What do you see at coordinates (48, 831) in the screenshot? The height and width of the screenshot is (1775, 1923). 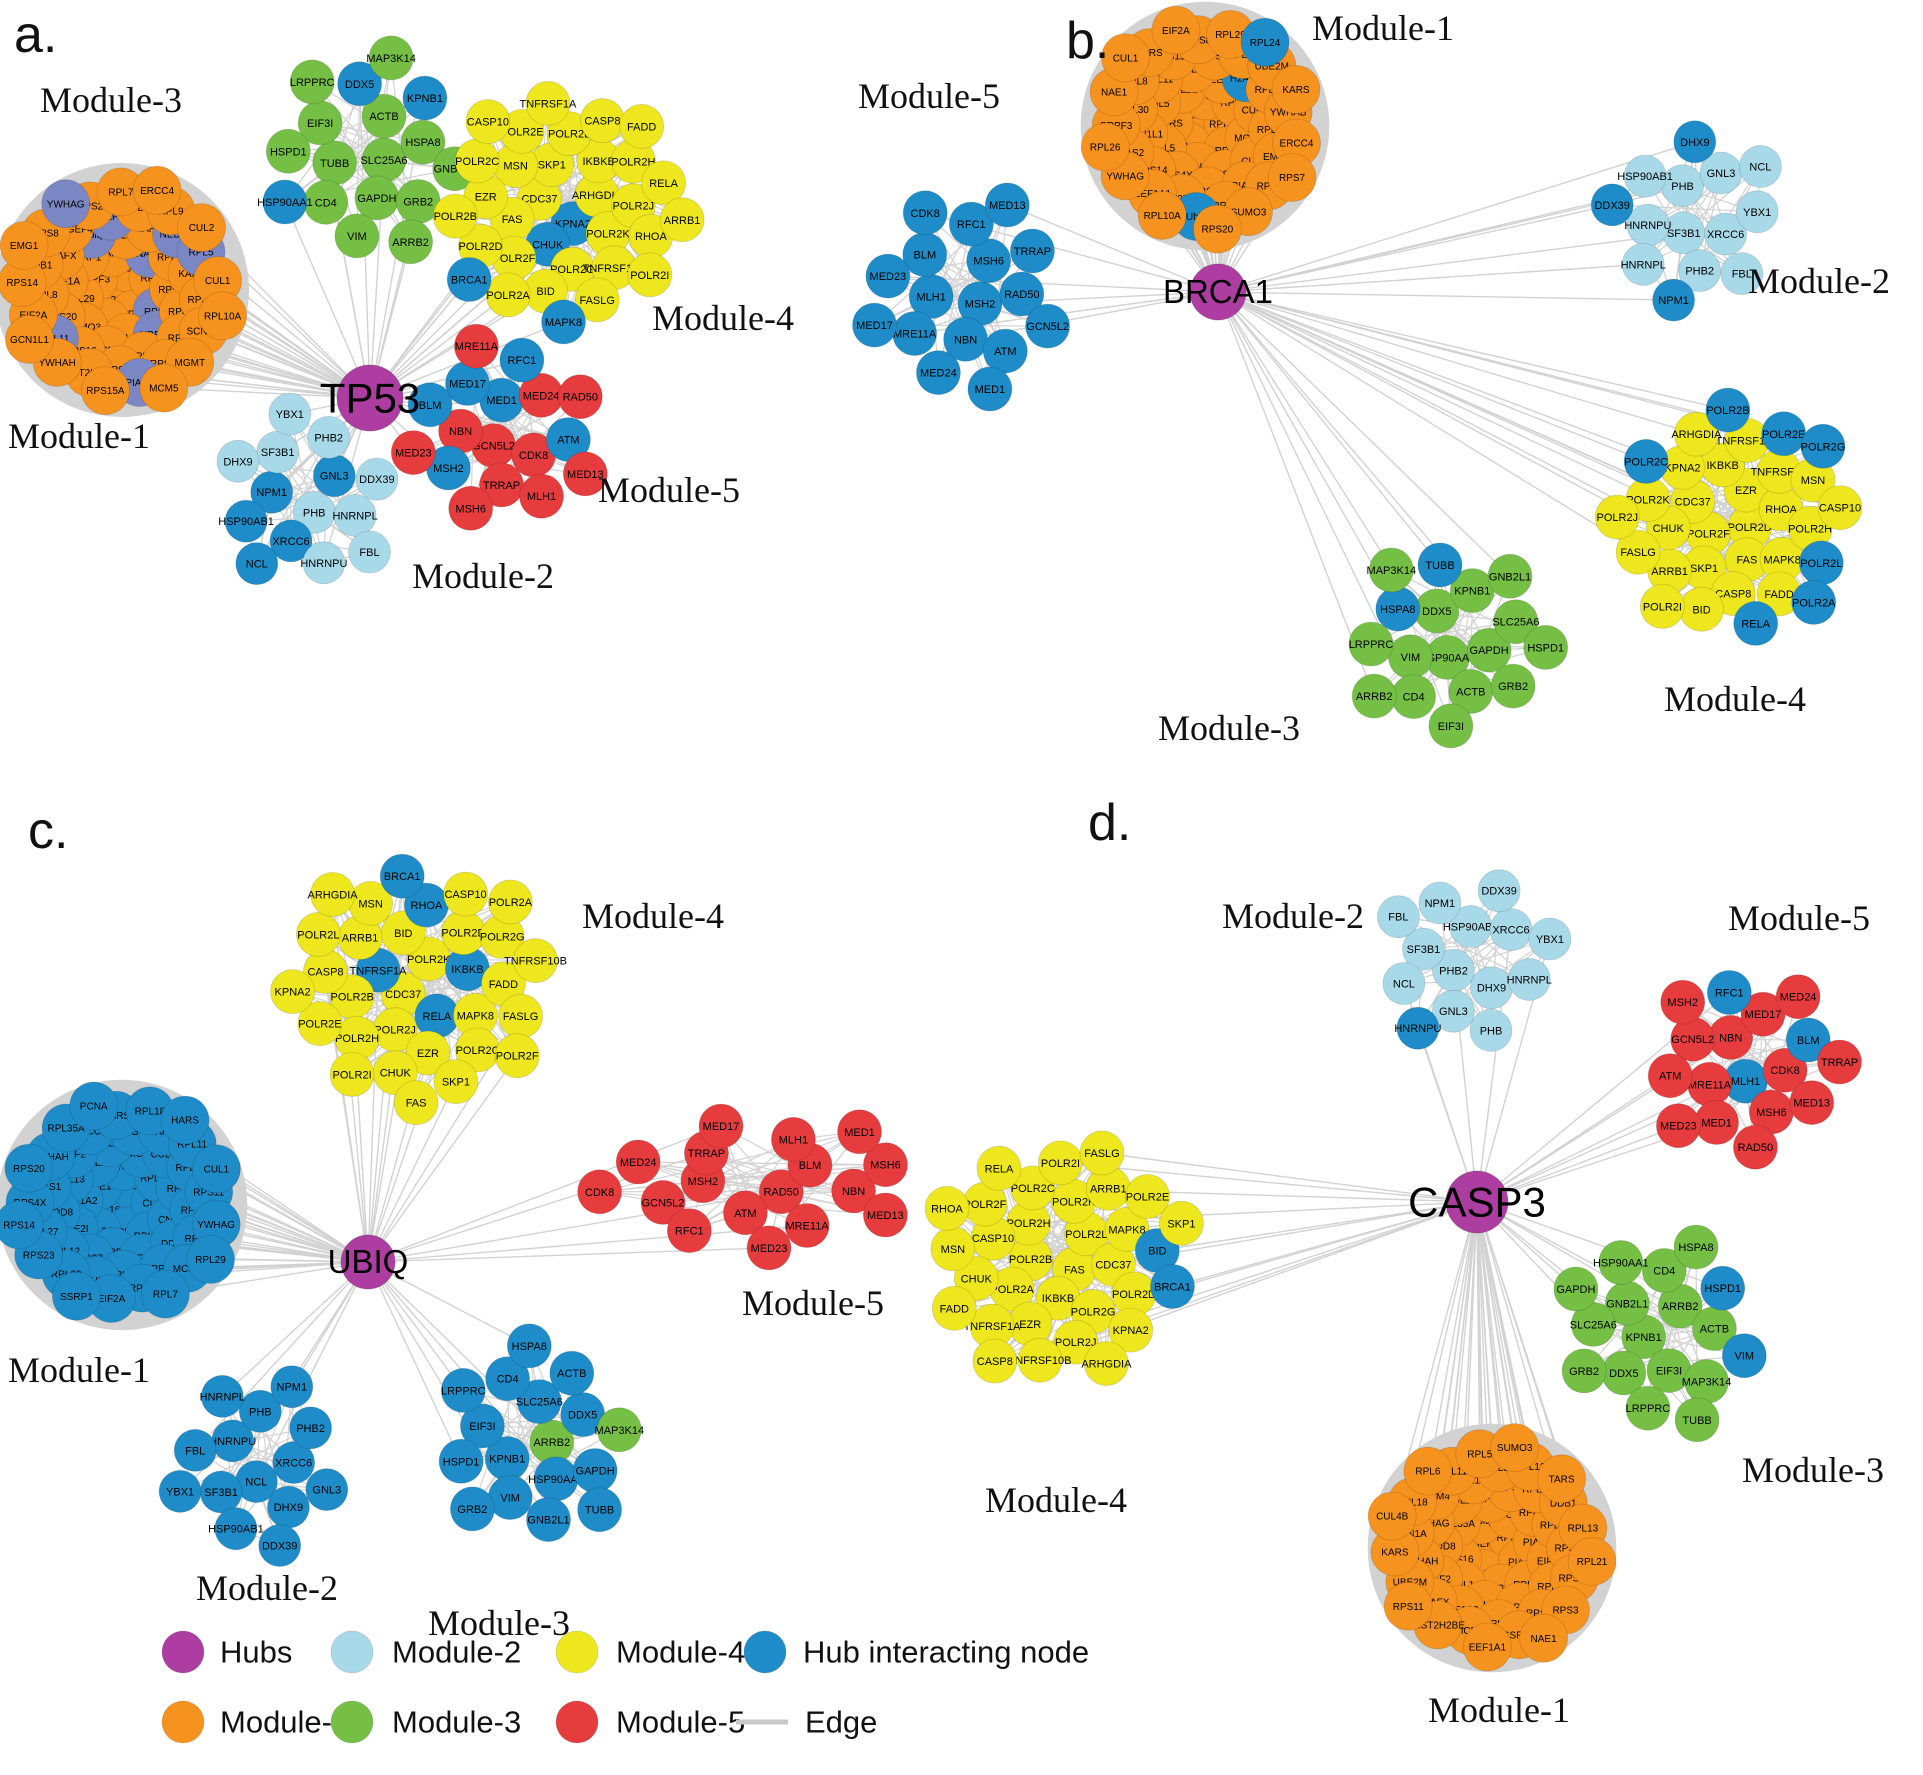 I see `panel-letter-c: c.` at bounding box center [48, 831].